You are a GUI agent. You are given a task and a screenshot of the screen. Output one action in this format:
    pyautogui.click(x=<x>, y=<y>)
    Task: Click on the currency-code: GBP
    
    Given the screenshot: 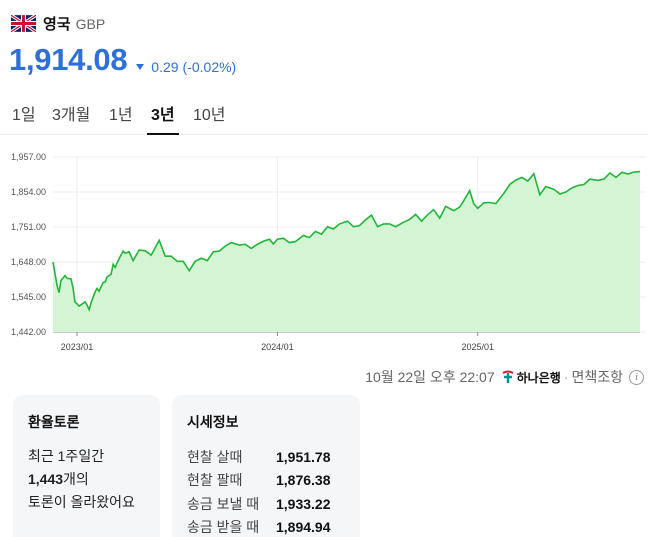 What is the action you would take?
    pyautogui.click(x=90, y=23)
    